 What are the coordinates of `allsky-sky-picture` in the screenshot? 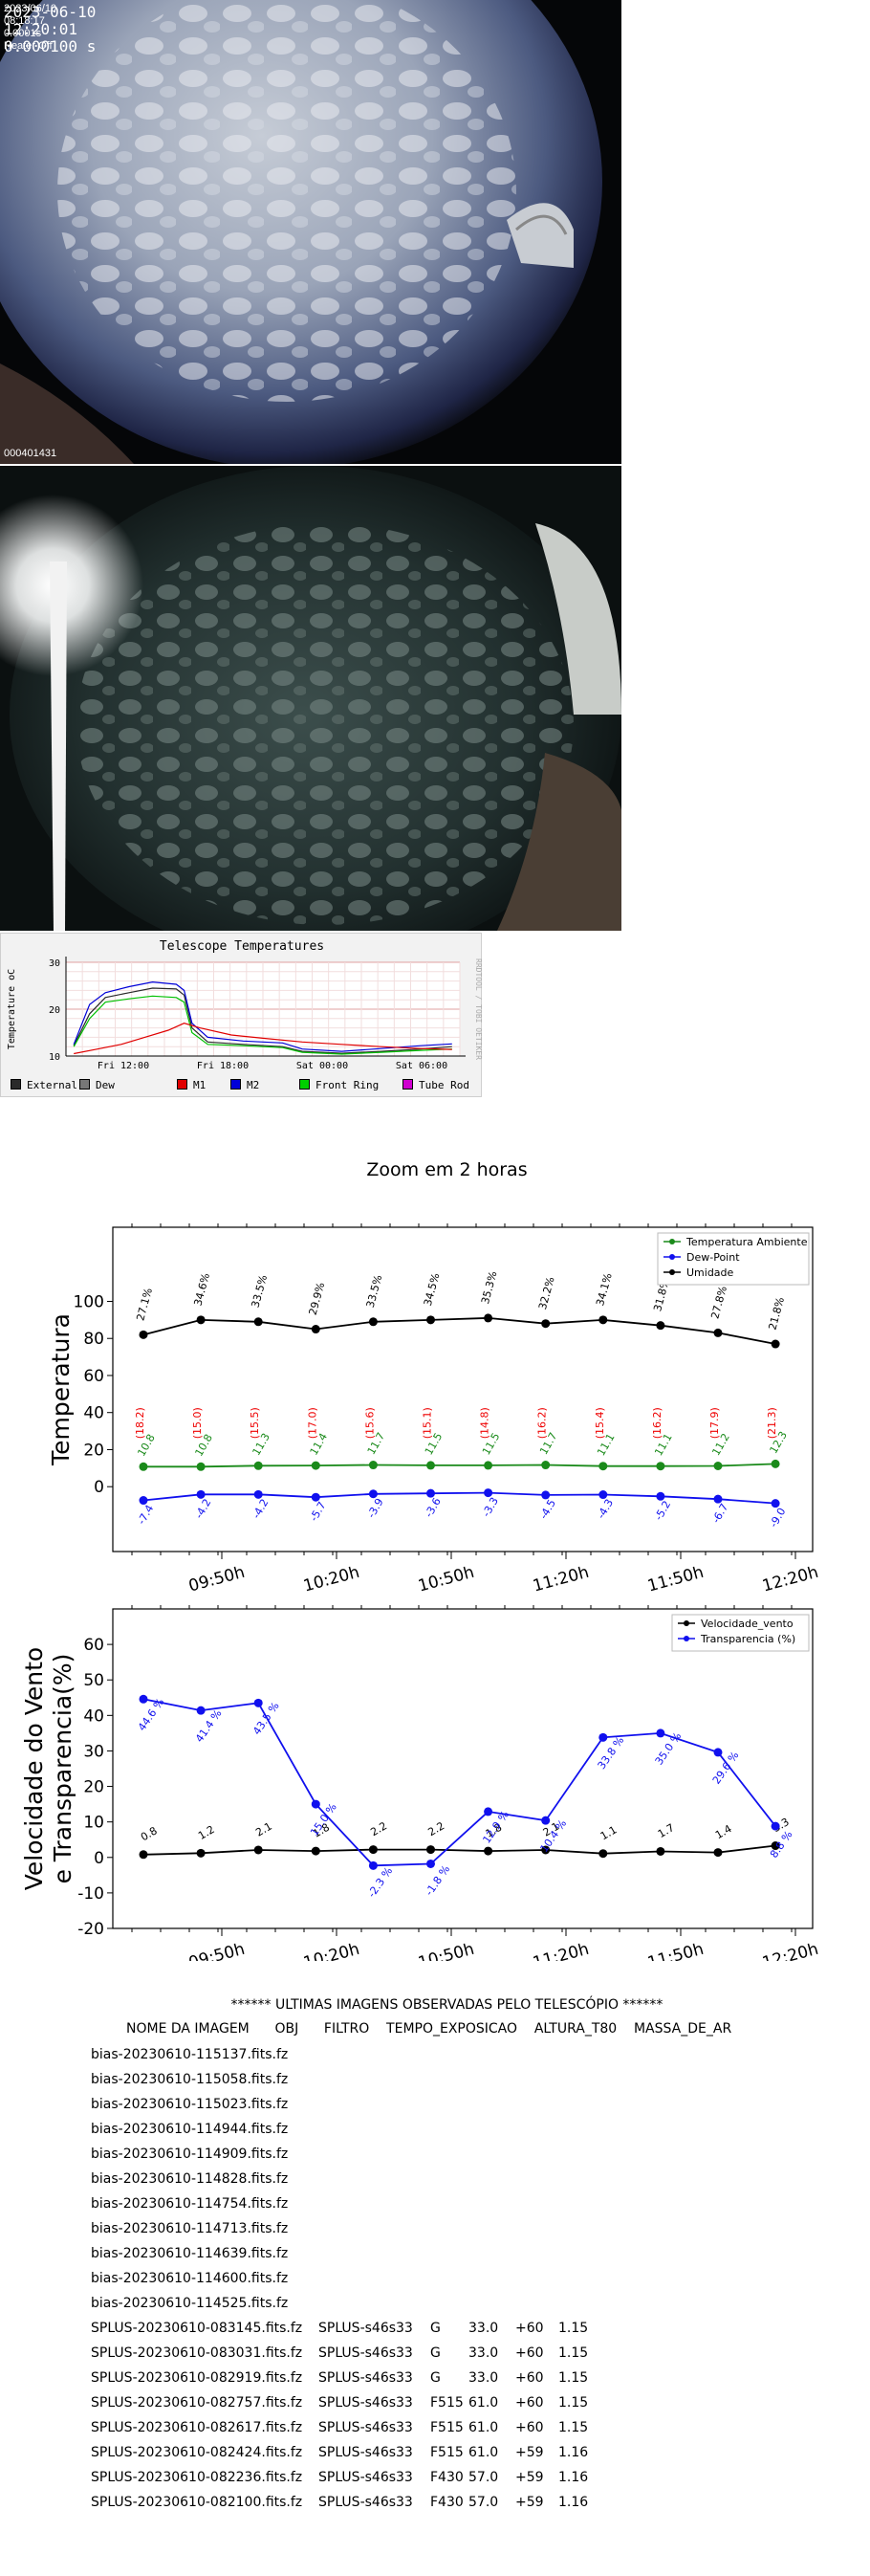 It's located at (301, 232).